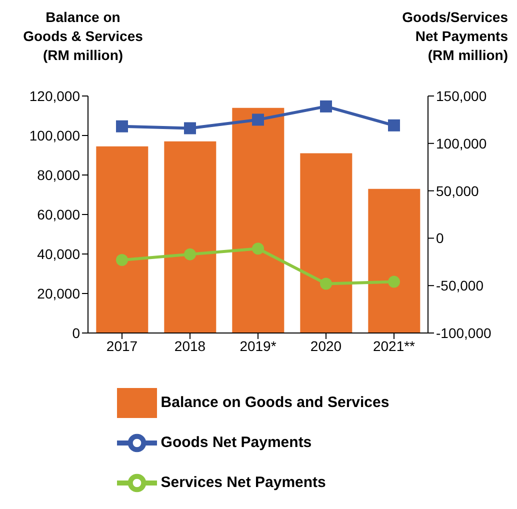  Describe the element at coordinates (275, 402) in the screenshot. I see `legend-label: Balance on Goods and Services` at that location.